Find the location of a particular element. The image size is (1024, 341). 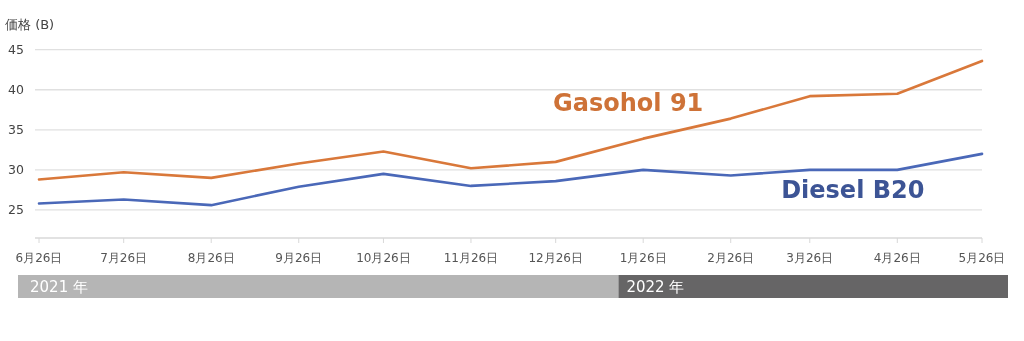

y-tick-label: 35 is located at coordinates (16, 130).